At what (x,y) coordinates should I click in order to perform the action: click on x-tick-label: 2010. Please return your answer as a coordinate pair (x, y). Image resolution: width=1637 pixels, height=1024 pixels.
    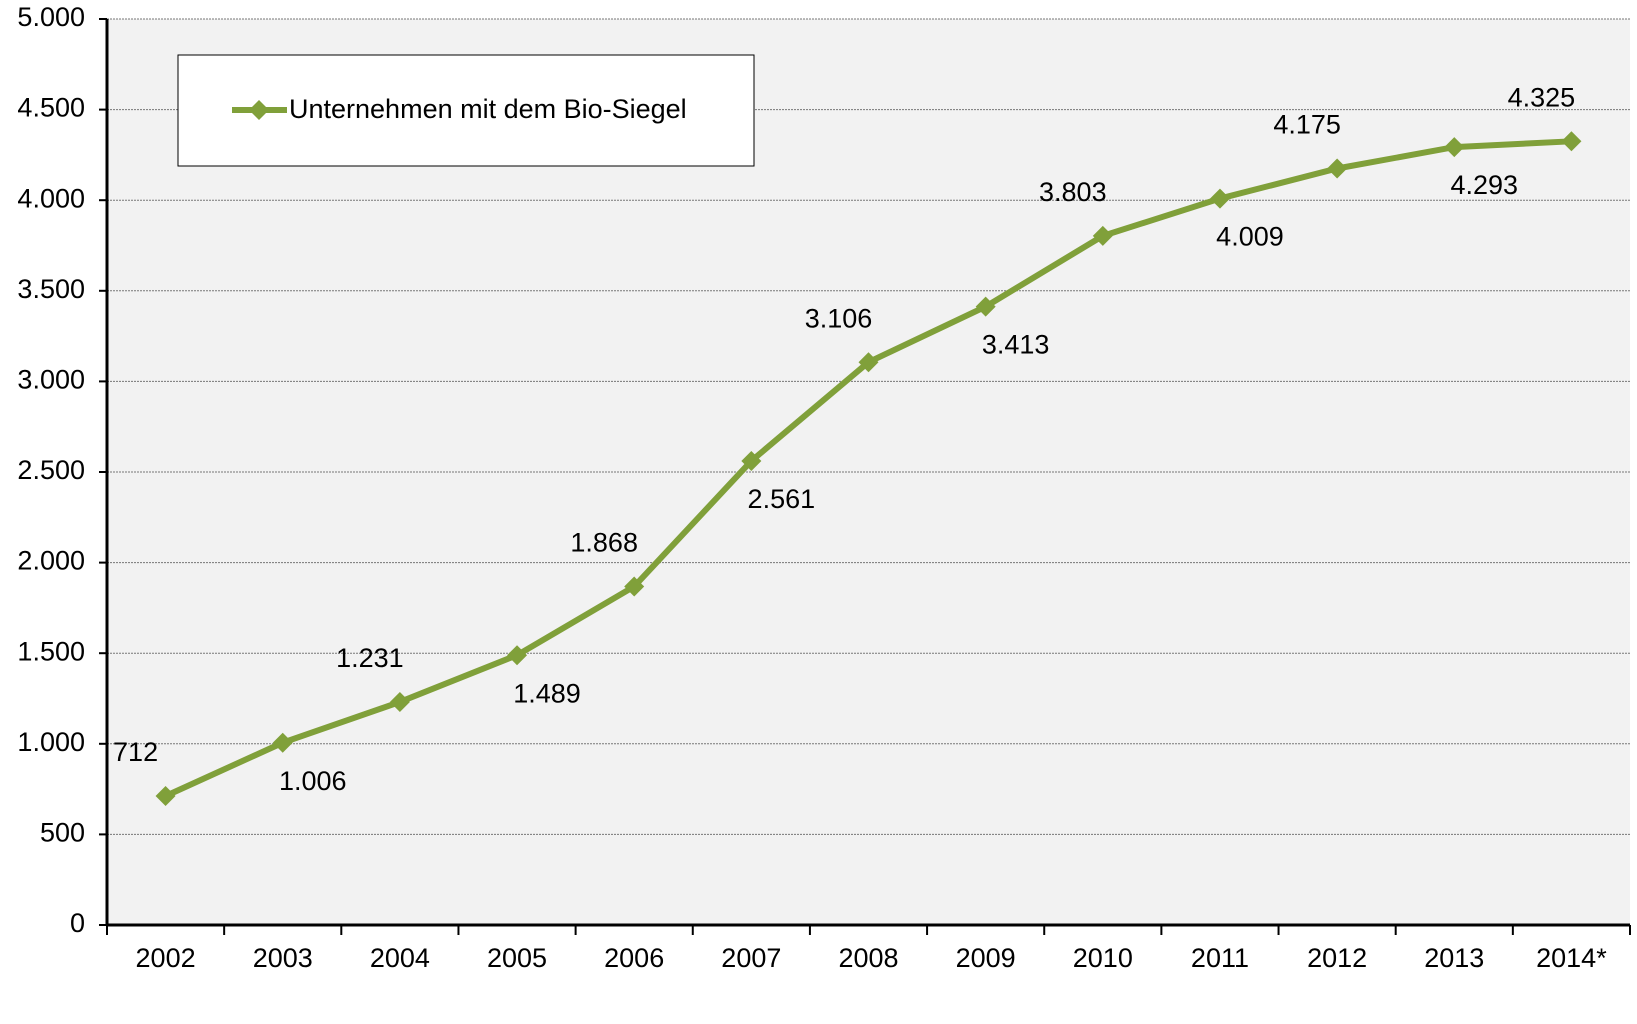
    Looking at the image, I should click on (1103, 958).